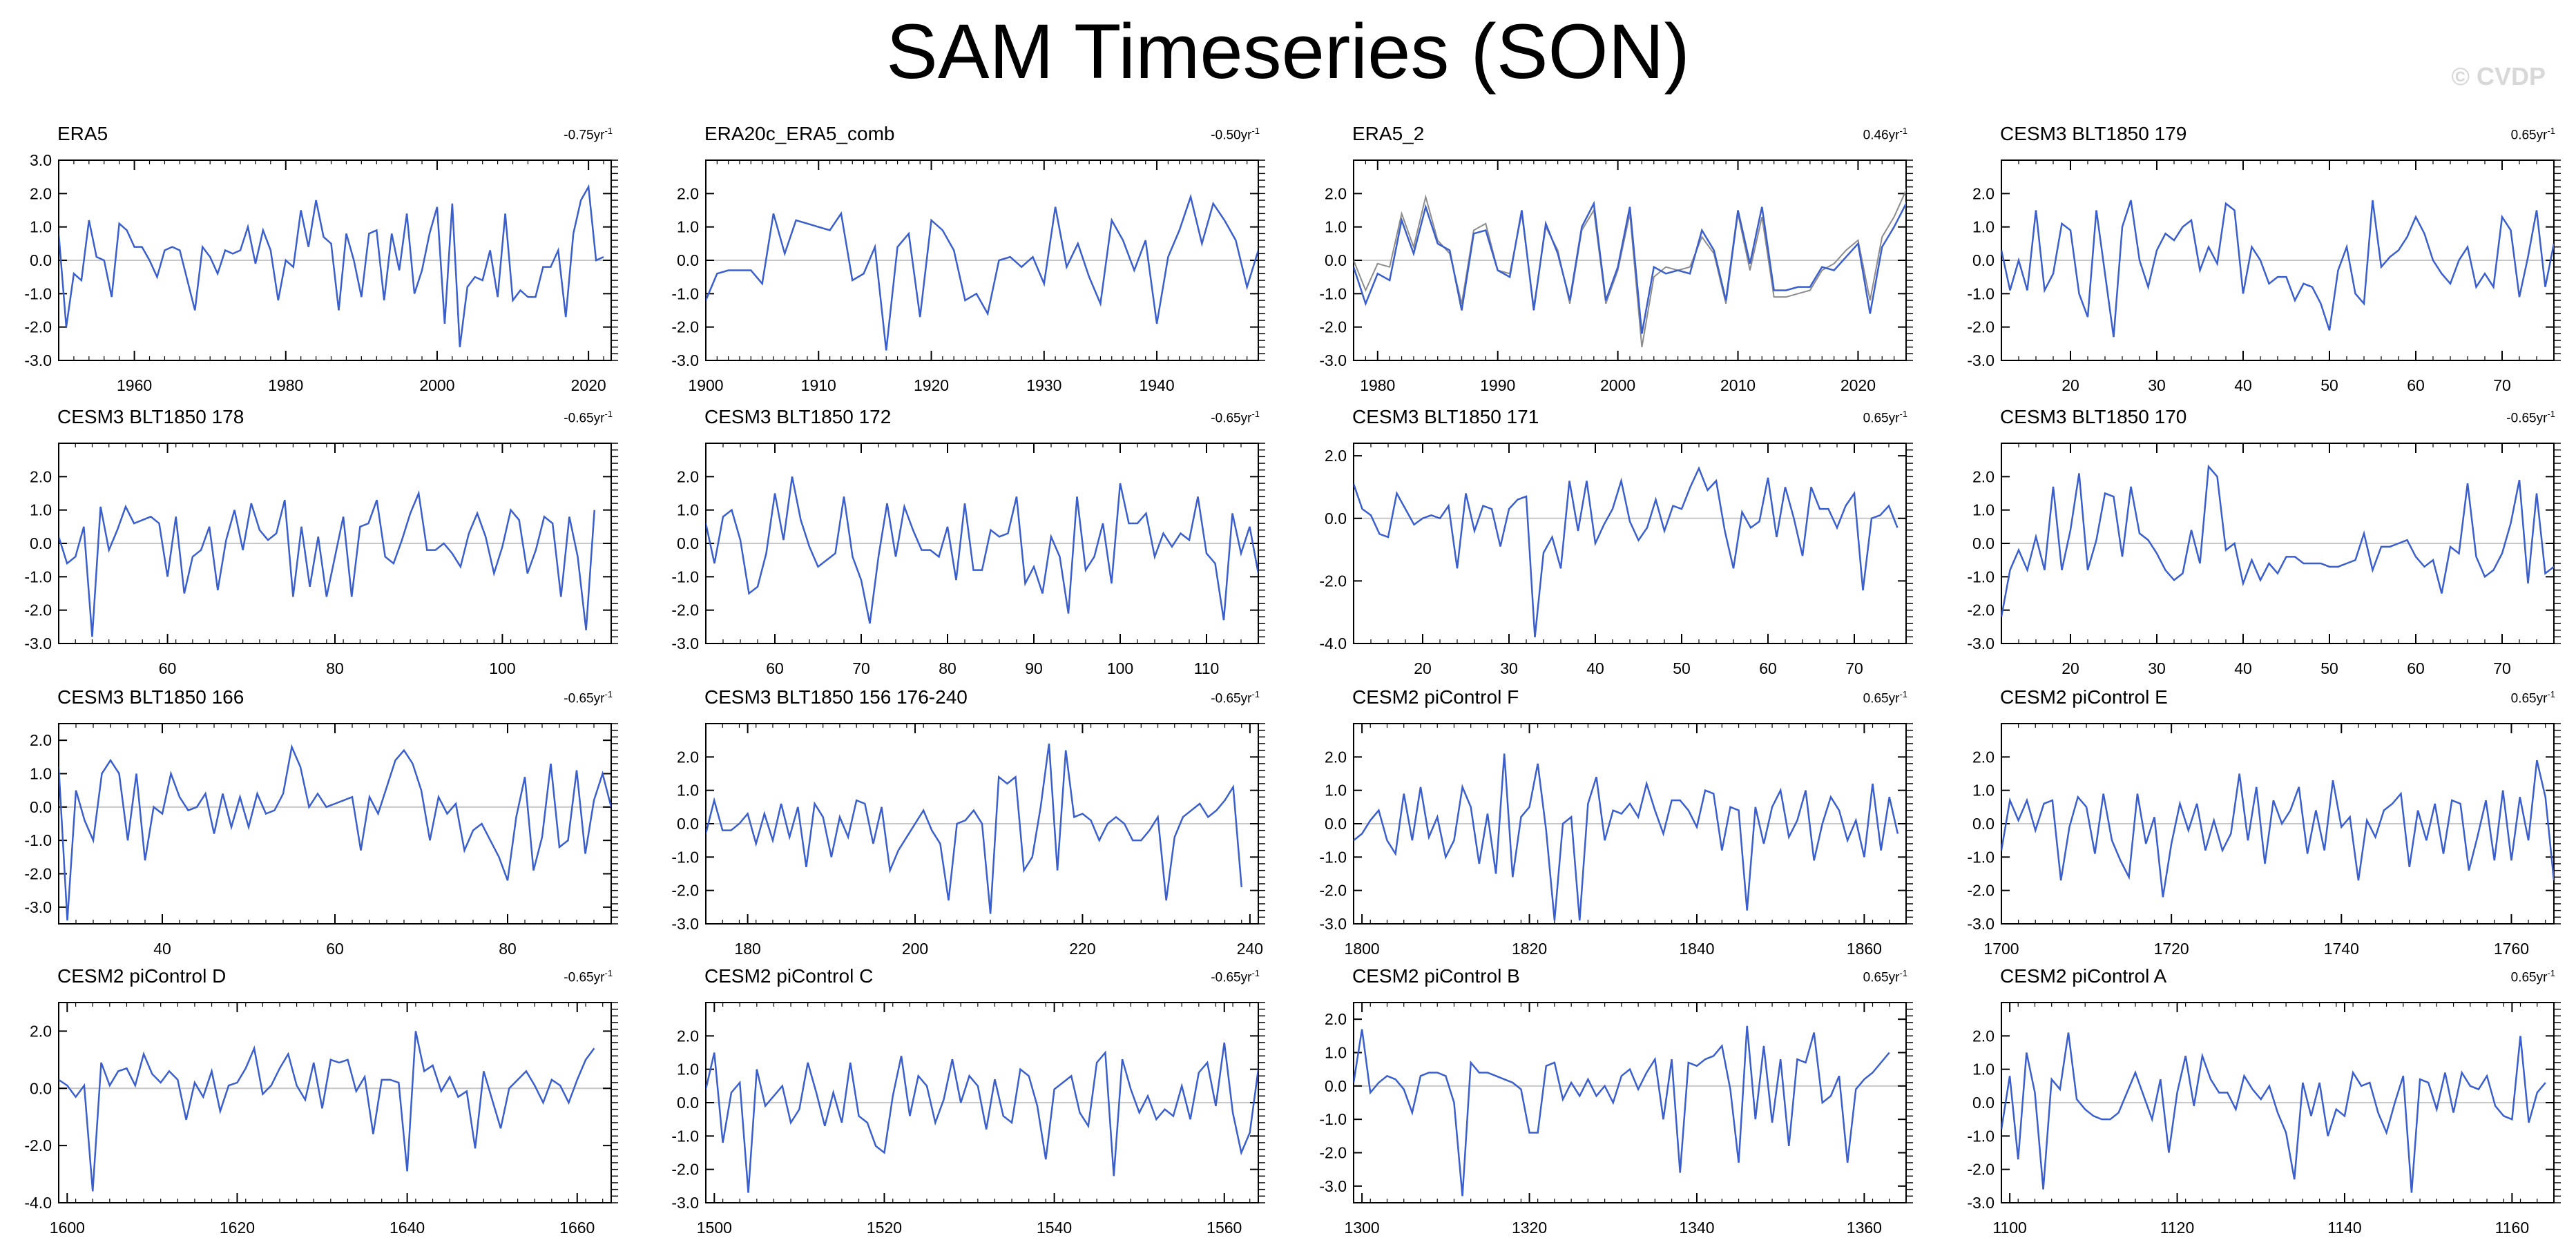 The height and width of the screenshot is (1258, 2576). Describe the element at coordinates (321, 272) in the screenshot. I see `chart-era5: 3.0 2.0 1.0 0.0 -1.0 -2.0 -3.0 1960 1980 2000 2020` at that location.